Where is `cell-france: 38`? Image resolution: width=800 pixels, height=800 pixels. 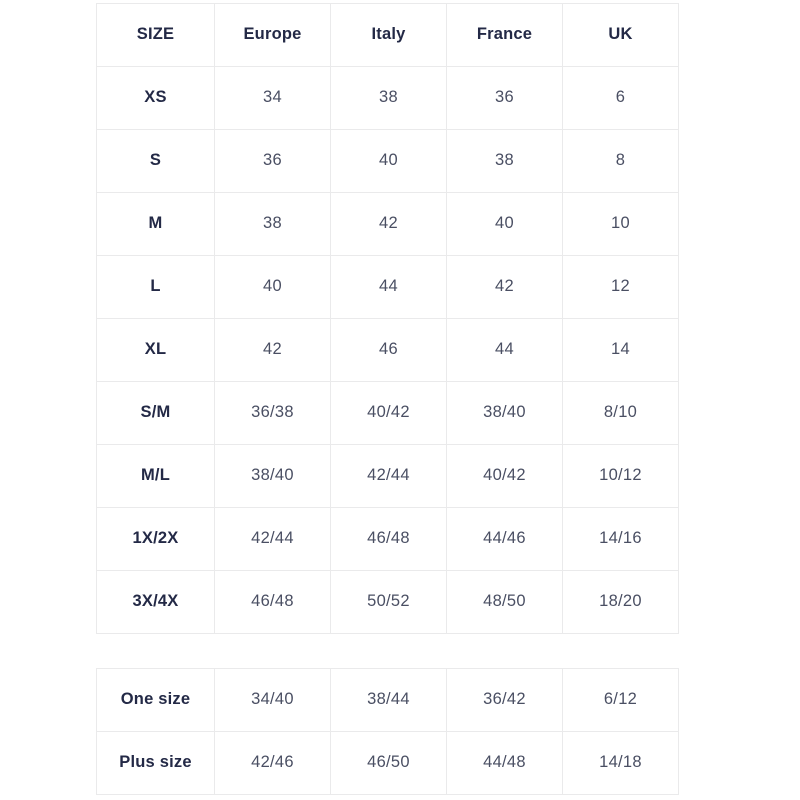
cell-france: 38 is located at coordinates (504, 161).